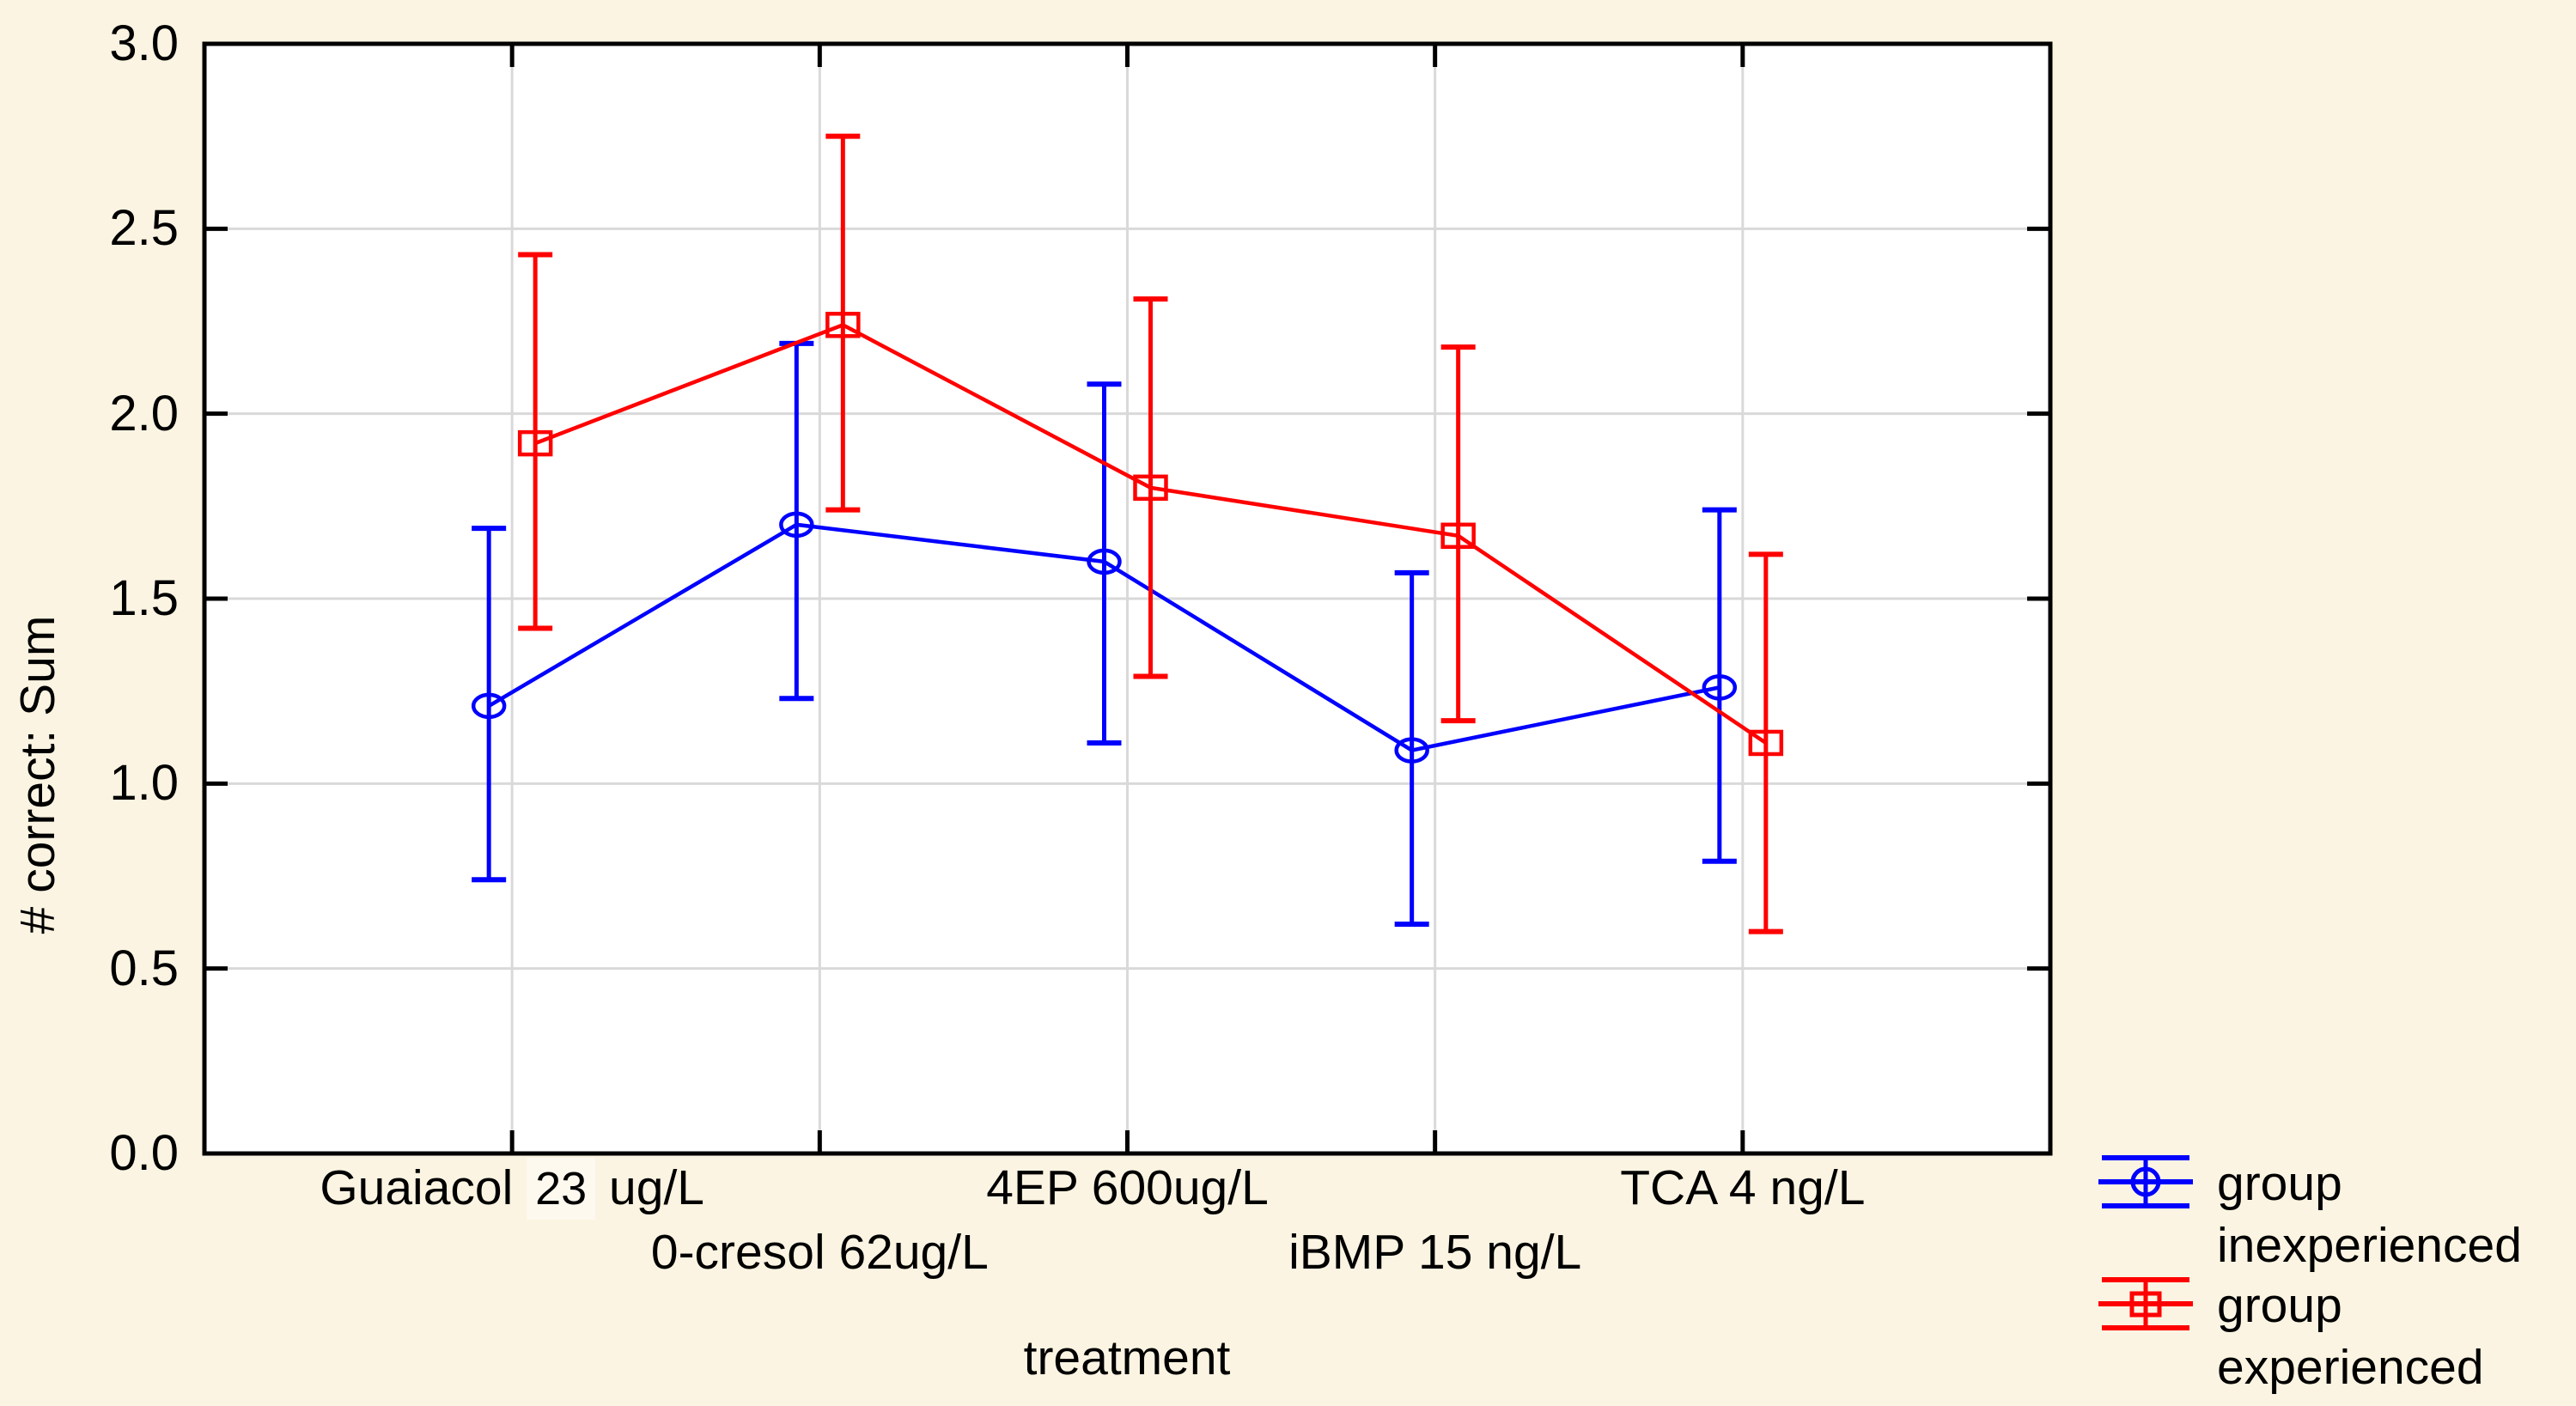  I want to click on x-tick-label: 0-cresol 62ug/L, so click(820, 1252).